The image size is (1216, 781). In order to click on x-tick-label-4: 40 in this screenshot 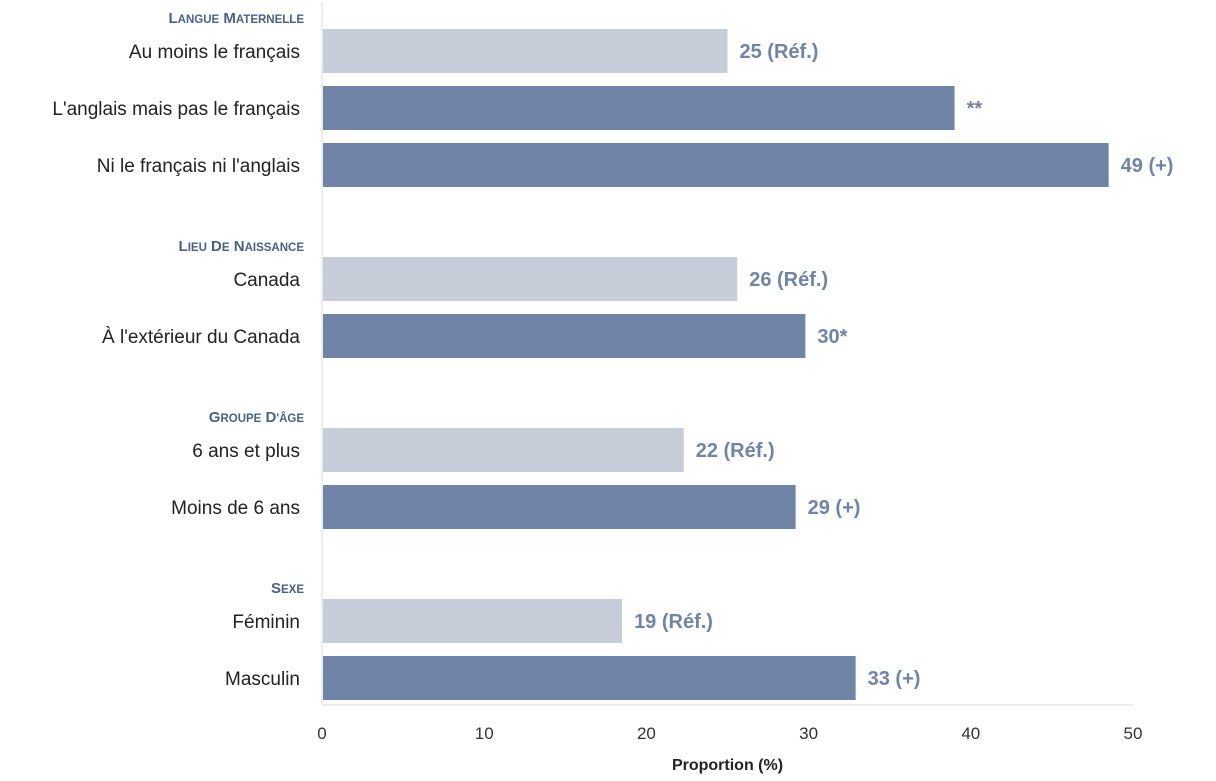, I will do `click(970, 733)`.